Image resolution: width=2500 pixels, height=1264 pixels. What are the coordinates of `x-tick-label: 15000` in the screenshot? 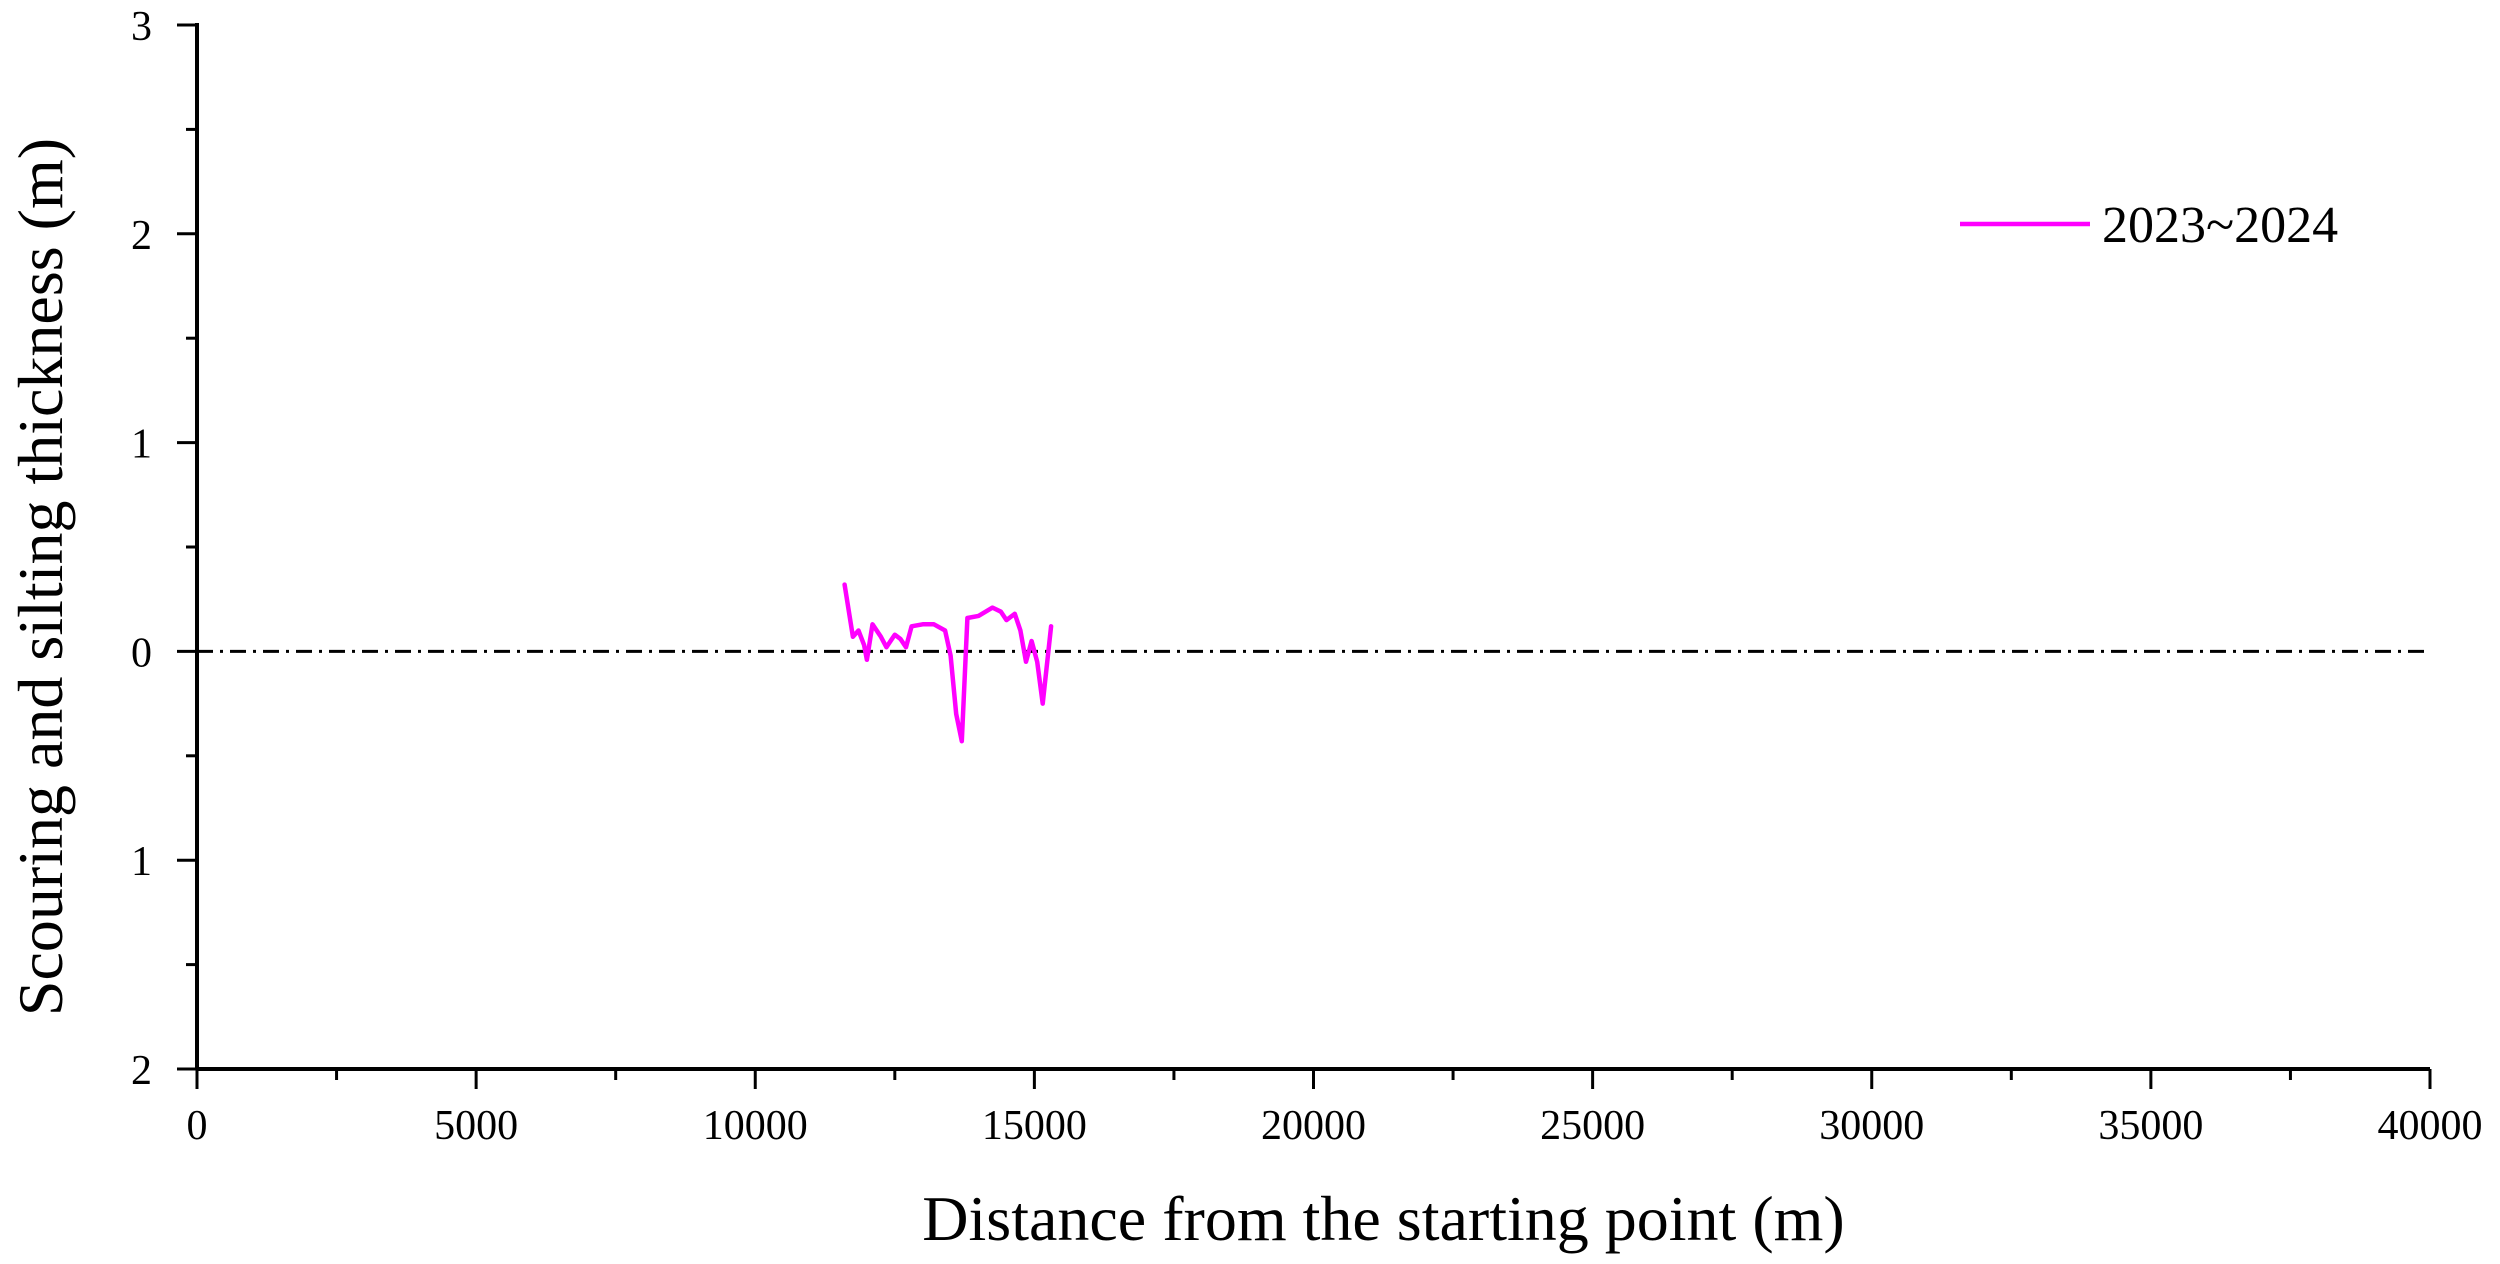 It's located at (1034, 1126).